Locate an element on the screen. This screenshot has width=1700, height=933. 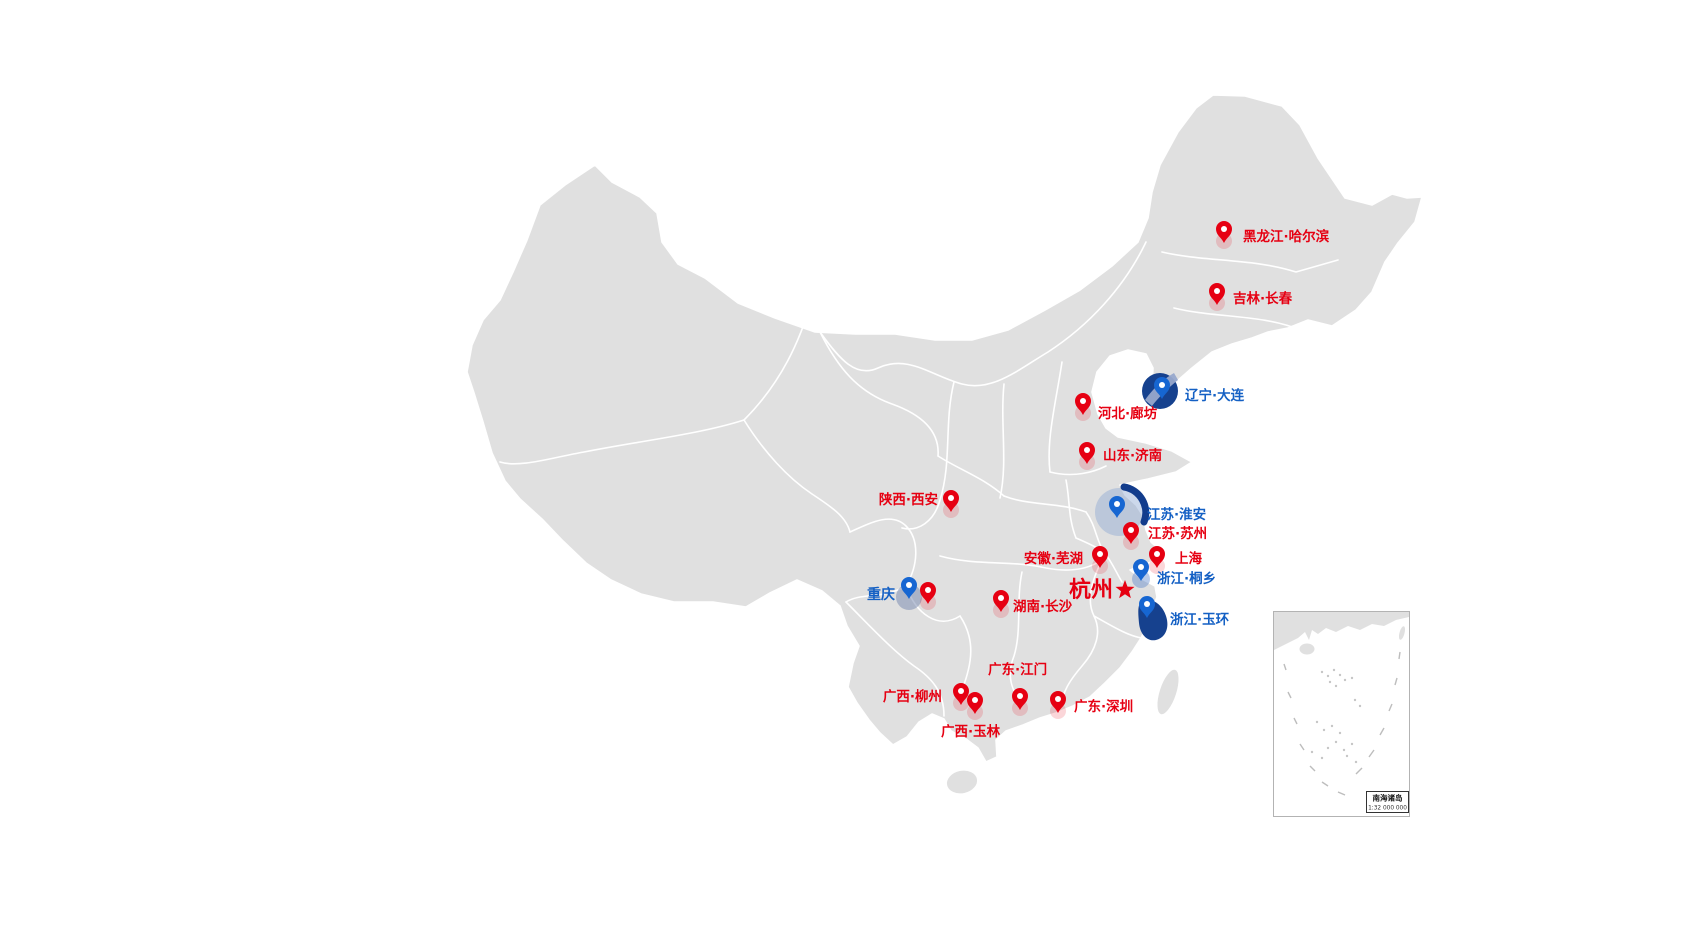
marker-guangdong-shenzhen: 广东·深圳 is located at coordinates (1091, 705).